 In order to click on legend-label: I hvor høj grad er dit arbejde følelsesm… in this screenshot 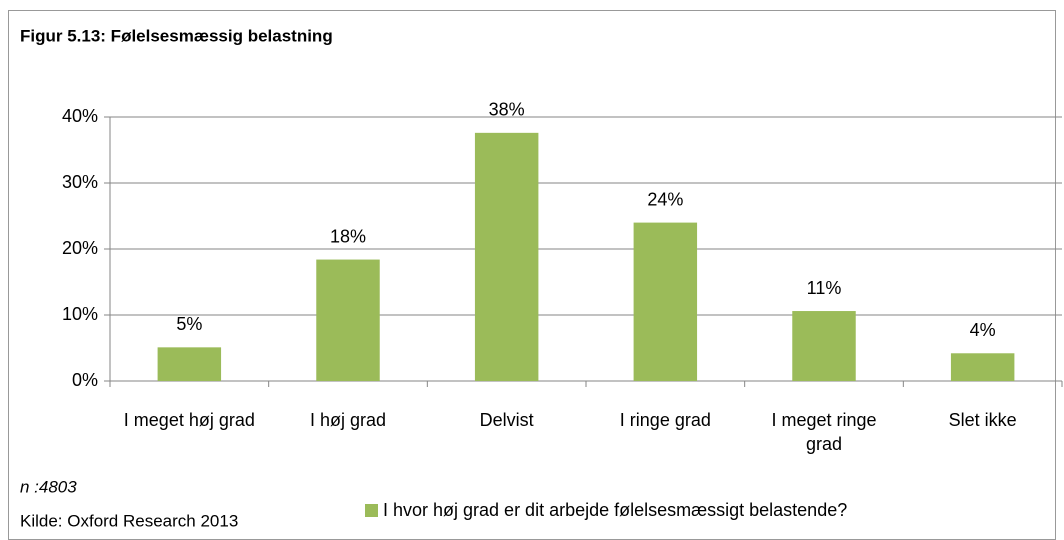, I will do `click(615, 510)`.